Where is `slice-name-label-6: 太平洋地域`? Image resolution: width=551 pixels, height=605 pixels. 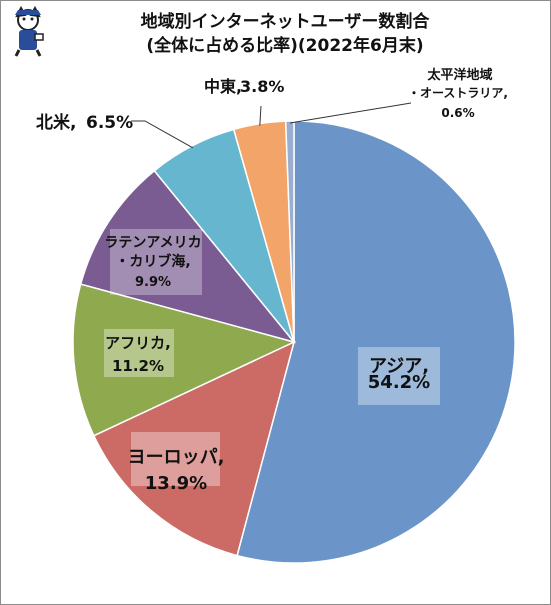
slice-name-label-6: 太平洋地域 is located at coordinates (459, 75).